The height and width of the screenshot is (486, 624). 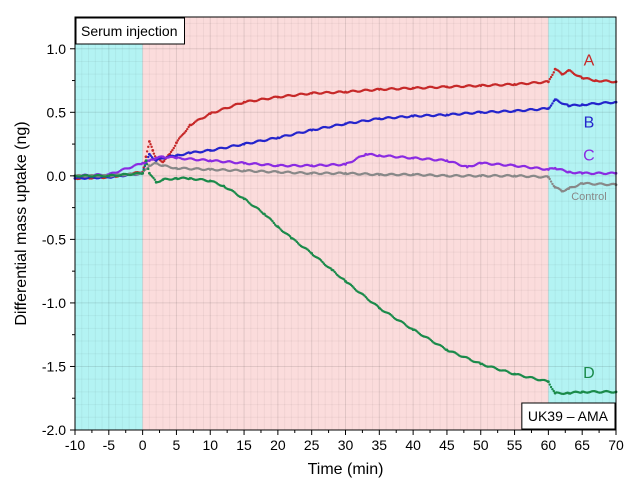 I want to click on x-tick-label: 30, so click(x=346, y=445).